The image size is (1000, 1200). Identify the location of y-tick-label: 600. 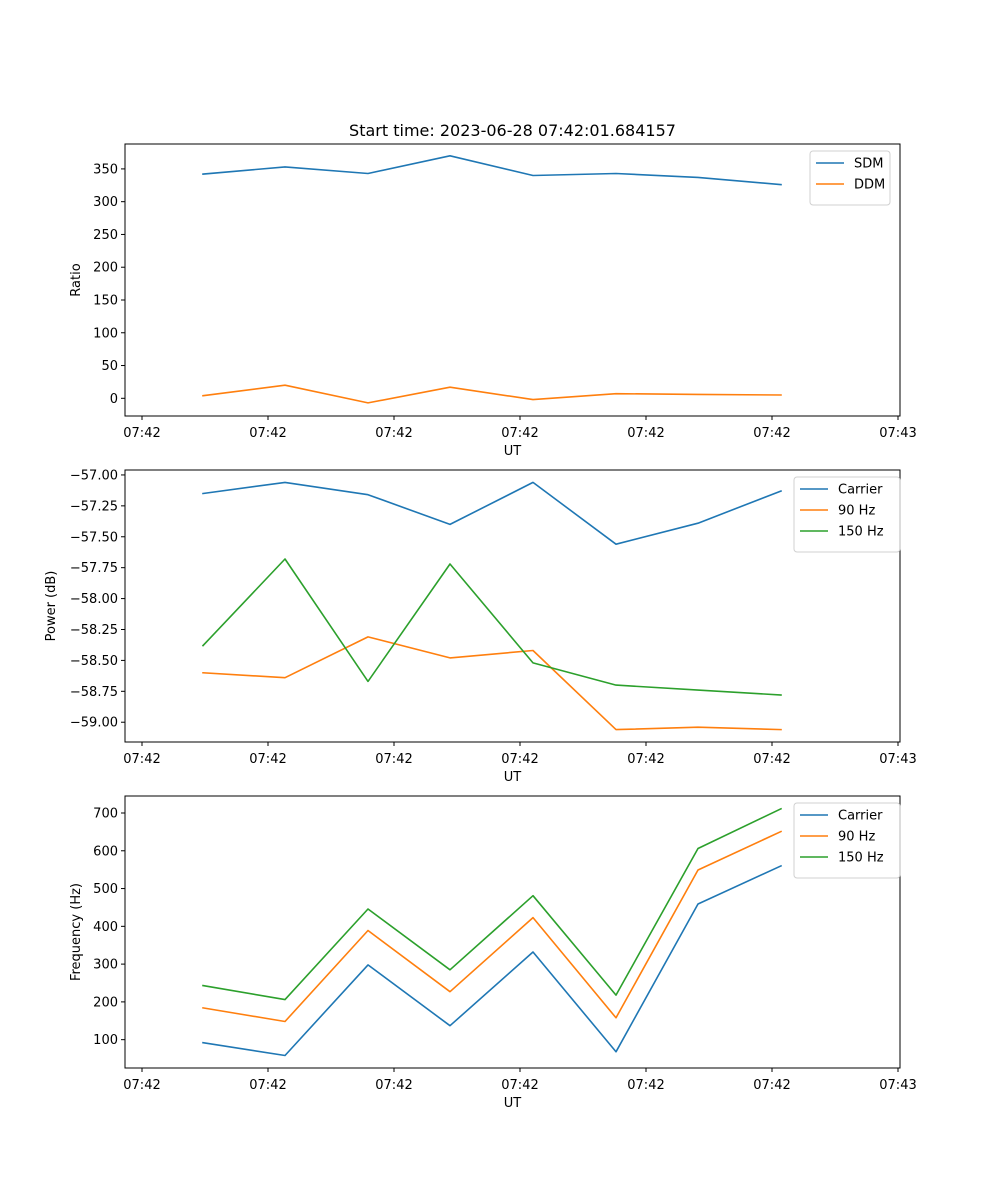
(105, 851).